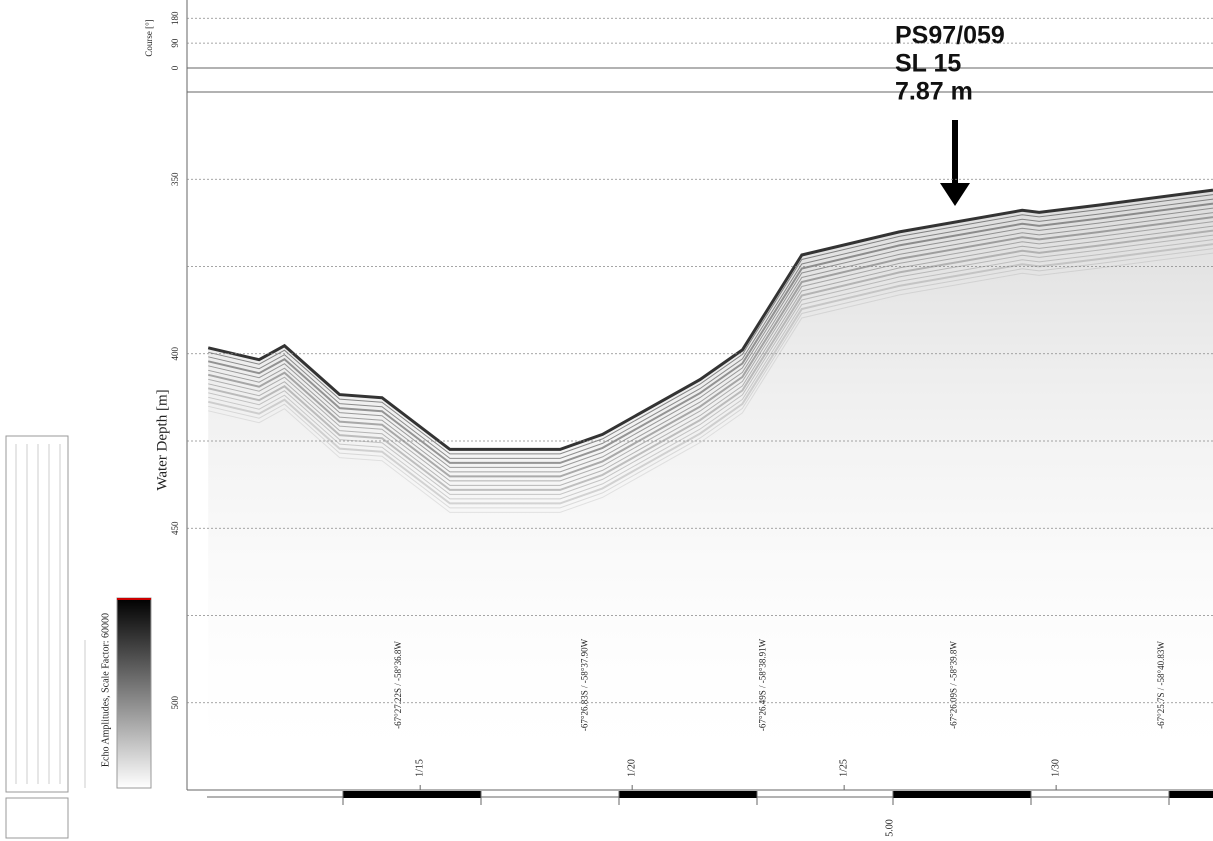  What do you see at coordinates (843, 768) in the screenshot?
I see `x-tick-label: 1/25` at bounding box center [843, 768].